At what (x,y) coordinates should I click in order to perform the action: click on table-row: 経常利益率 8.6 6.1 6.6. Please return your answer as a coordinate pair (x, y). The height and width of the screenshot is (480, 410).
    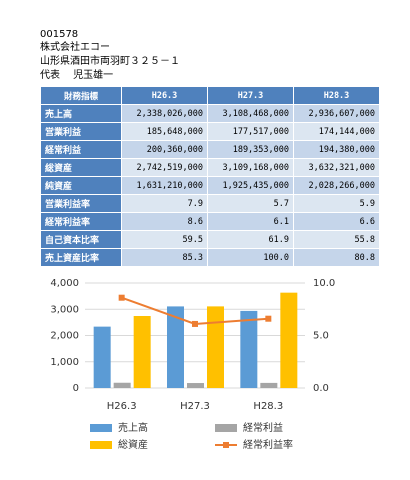
    Looking at the image, I should click on (210, 221).